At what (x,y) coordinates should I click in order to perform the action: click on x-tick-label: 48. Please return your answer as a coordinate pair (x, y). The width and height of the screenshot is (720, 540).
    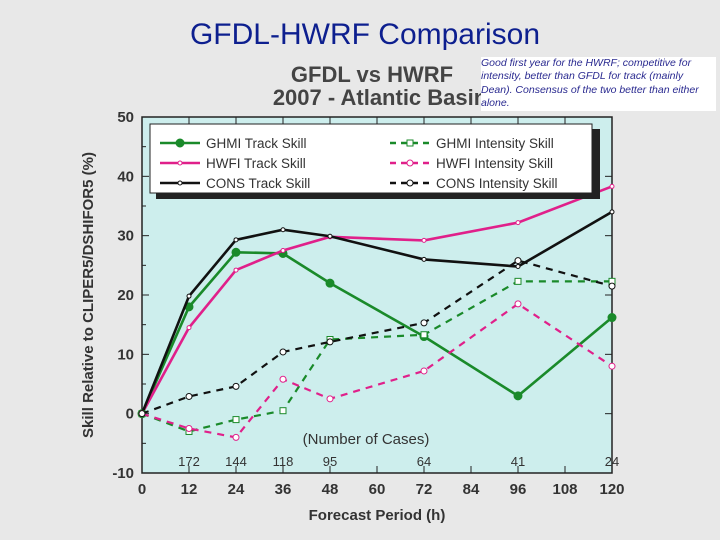
    Looking at the image, I should click on (330, 489).